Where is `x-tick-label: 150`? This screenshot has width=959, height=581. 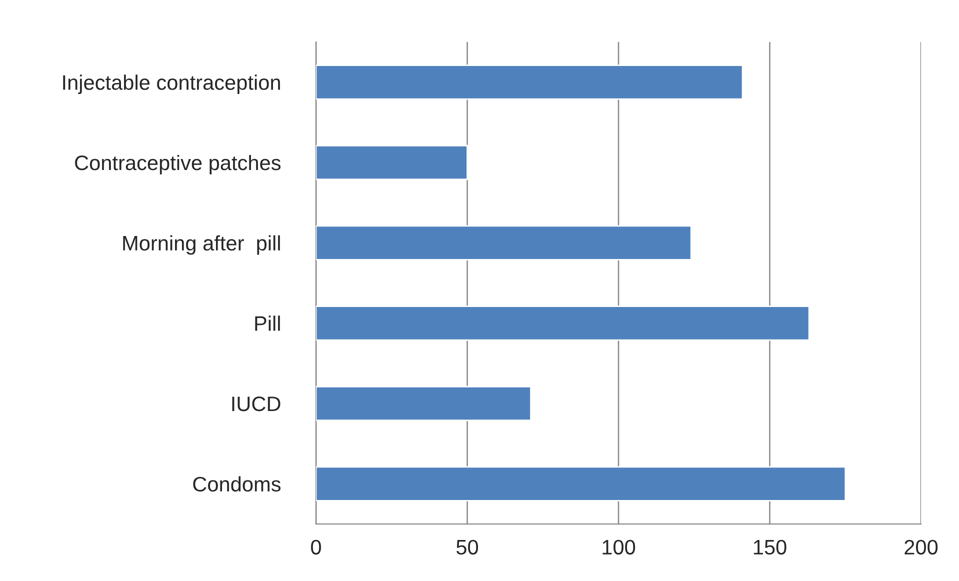
x-tick-label: 150 is located at coordinates (770, 547).